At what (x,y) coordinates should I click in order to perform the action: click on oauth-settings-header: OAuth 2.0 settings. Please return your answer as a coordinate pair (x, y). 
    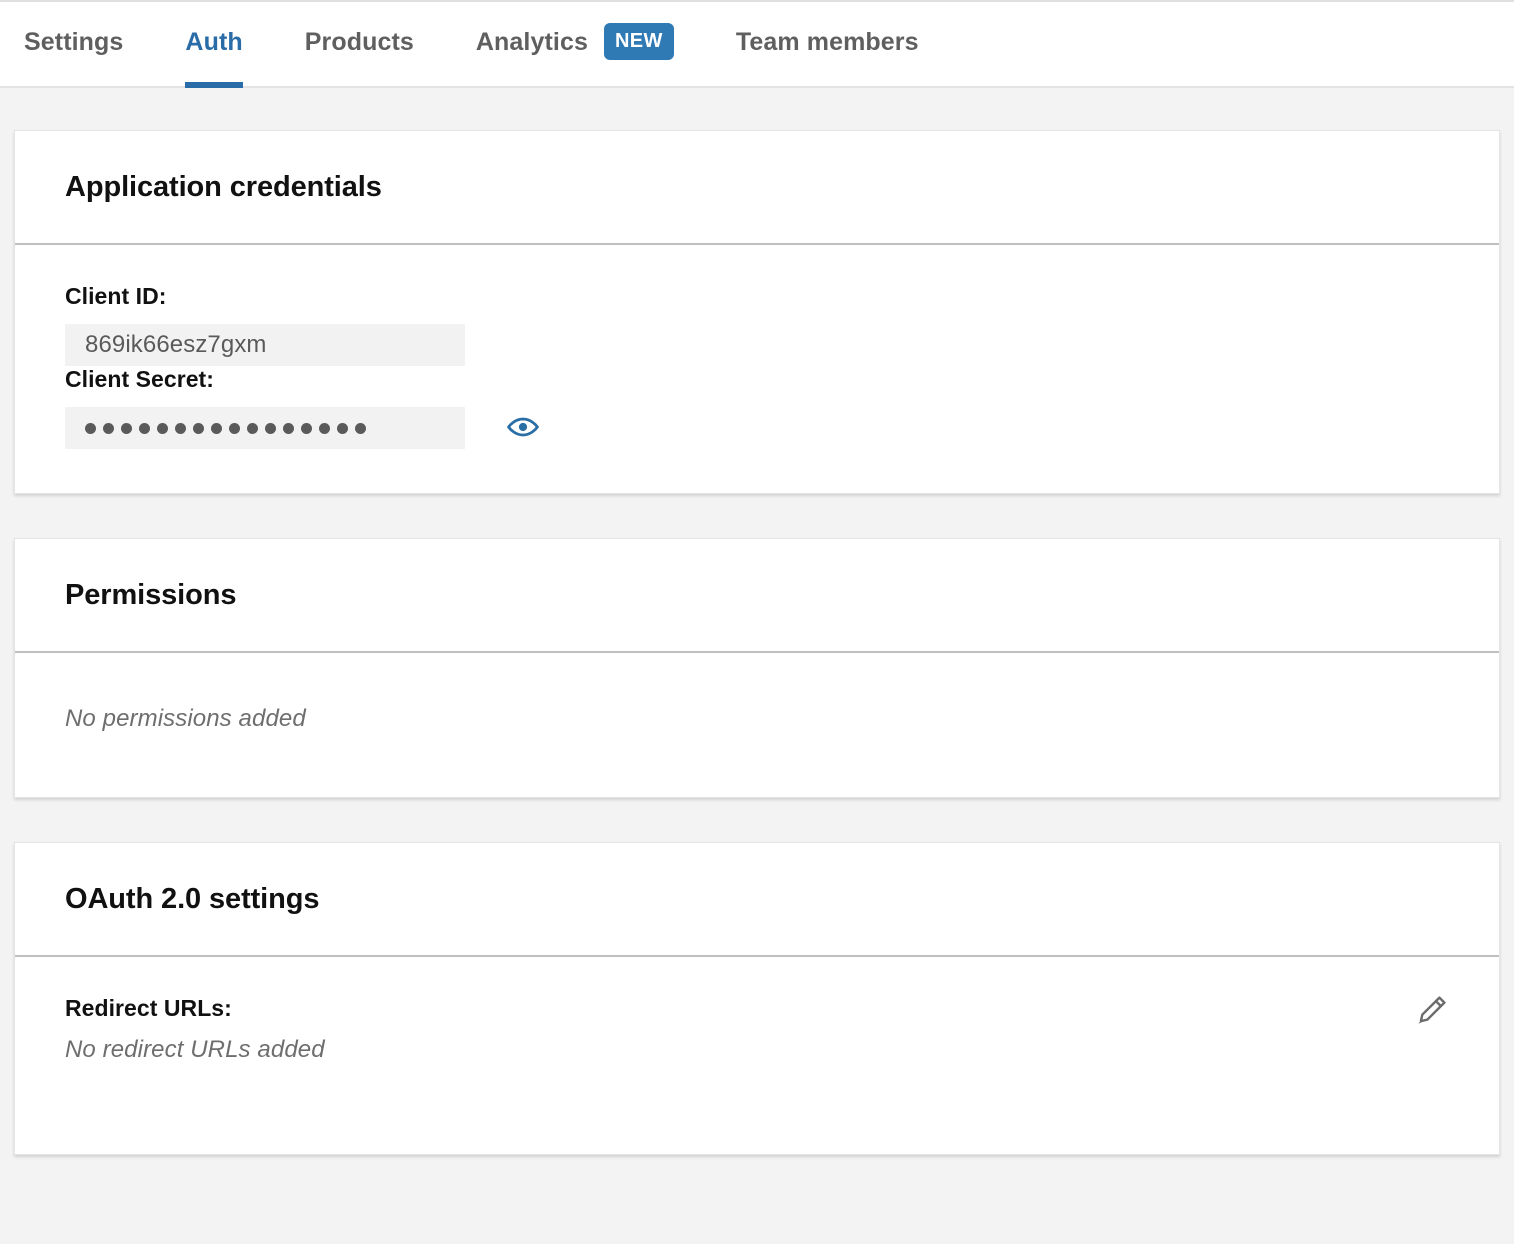
    Looking at the image, I should click on (757, 900).